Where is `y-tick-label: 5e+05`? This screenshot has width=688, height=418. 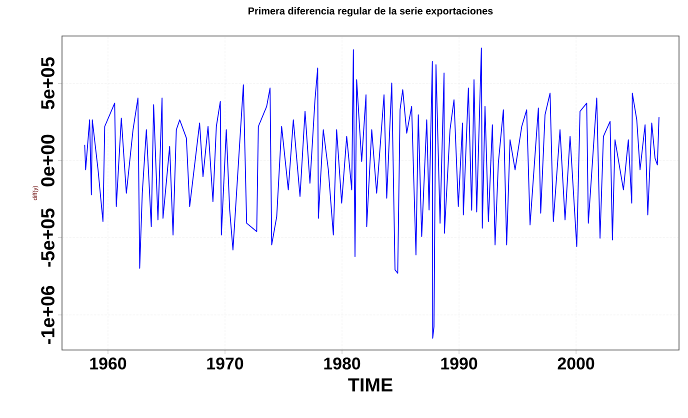
y-tick-label: 5e+05 is located at coordinates (47, 83).